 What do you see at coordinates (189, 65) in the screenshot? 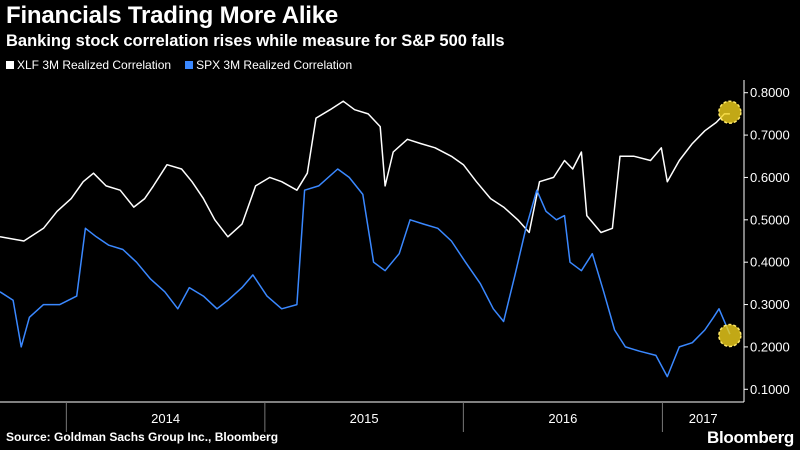
I see `legend-swatch-spx` at bounding box center [189, 65].